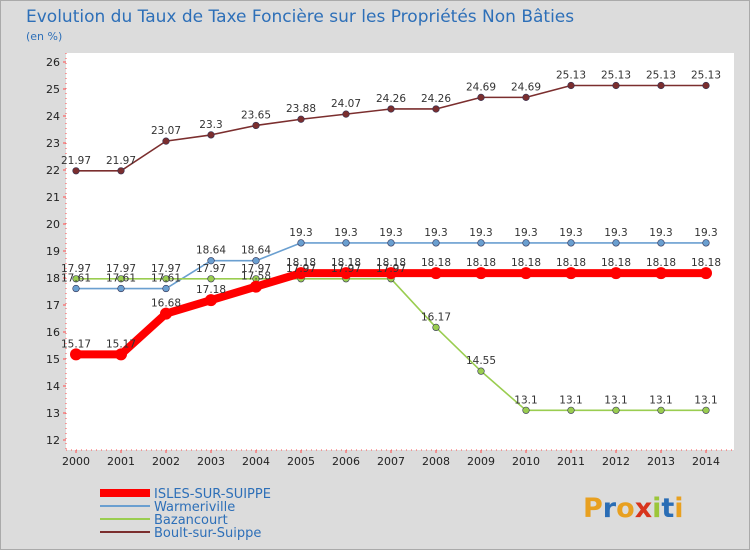 This screenshot has width=750, height=550. I want to click on x-tick-label: 2011, so click(571, 461).